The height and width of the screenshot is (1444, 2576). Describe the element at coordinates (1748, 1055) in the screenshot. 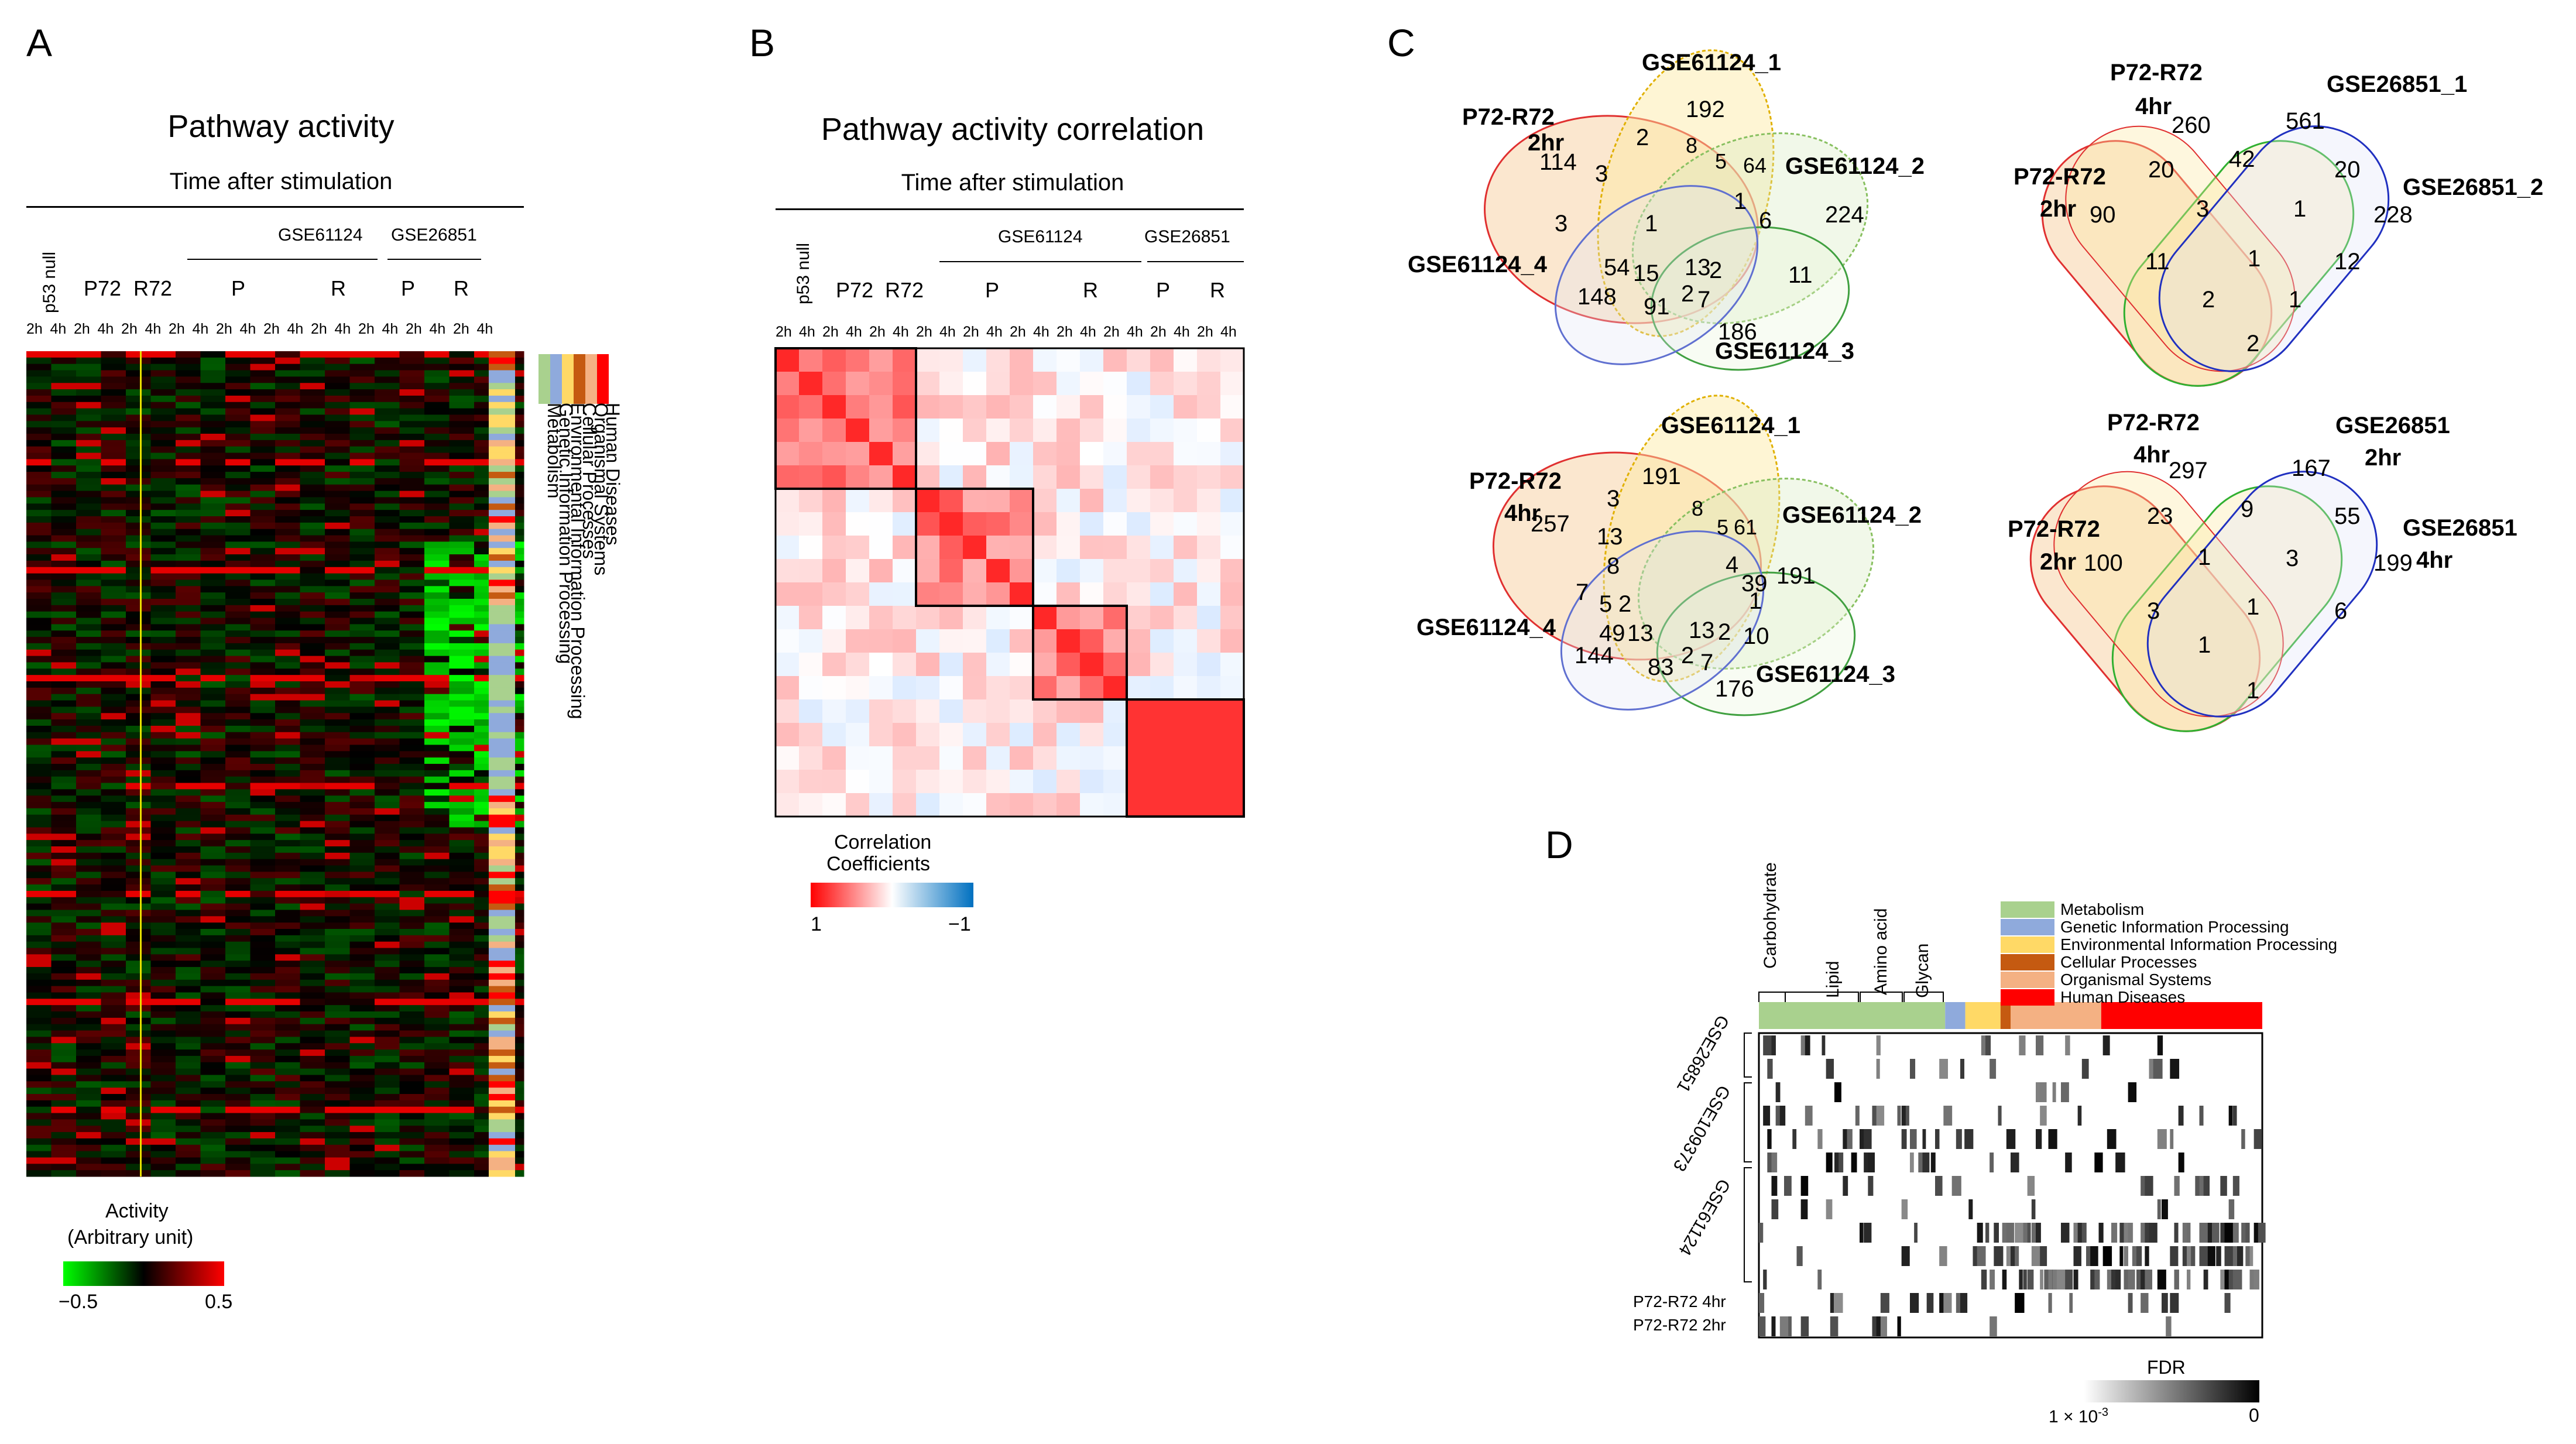

I see `panel-d-row-bracket` at that location.